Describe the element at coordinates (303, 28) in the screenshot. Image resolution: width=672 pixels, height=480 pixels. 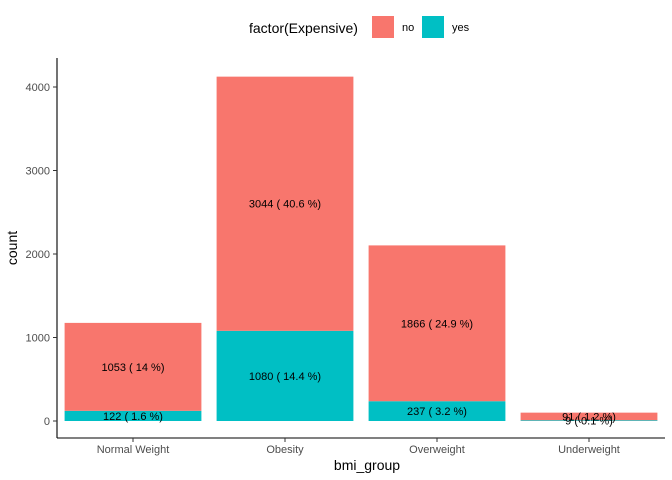
I see `legend-title: factor(Expensive)` at that location.